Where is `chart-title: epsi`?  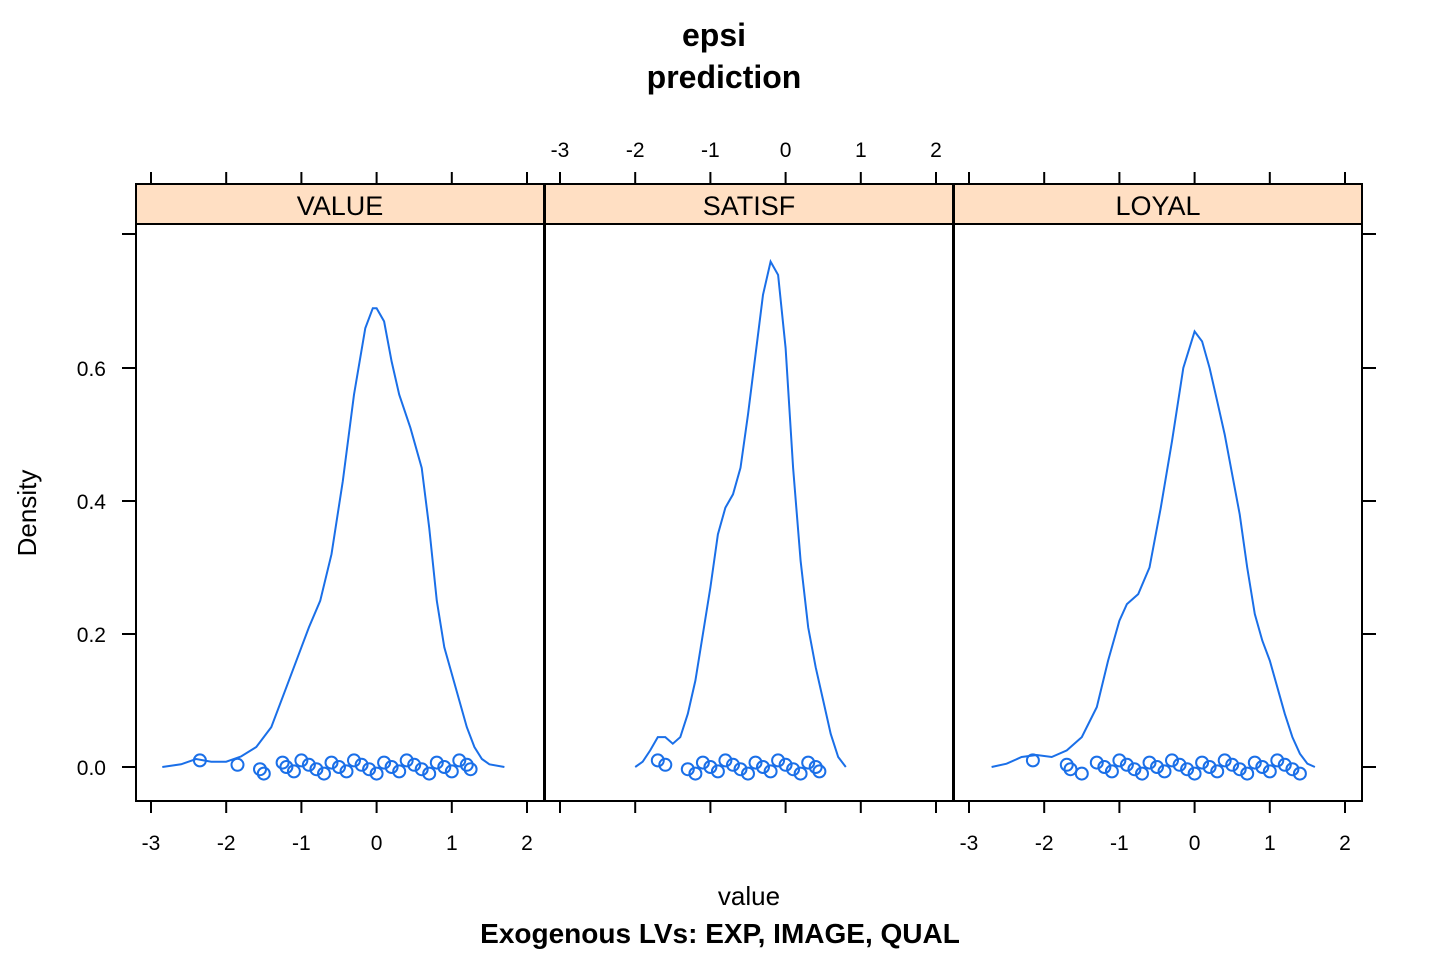
chart-title: epsi is located at coordinates (714, 35).